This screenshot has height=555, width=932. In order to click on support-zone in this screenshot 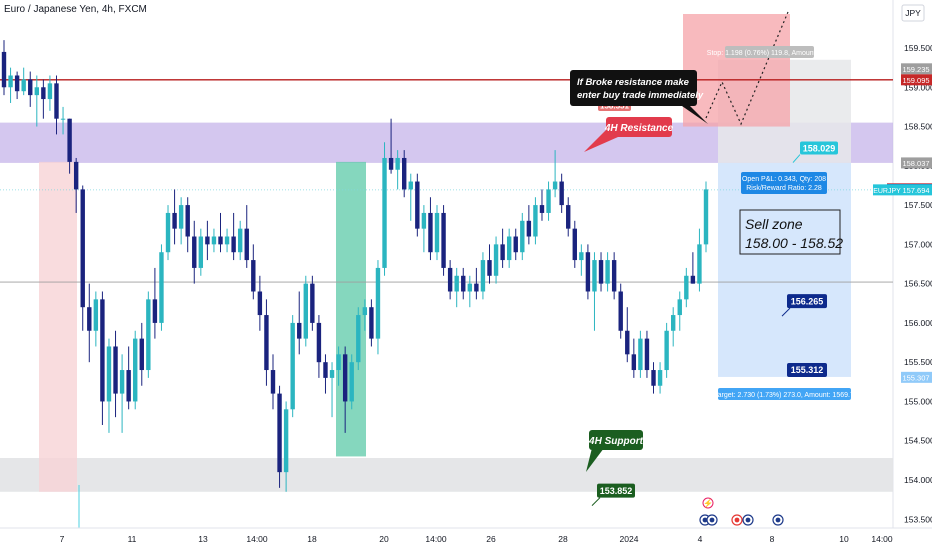, I will do `click(446, 475)`.